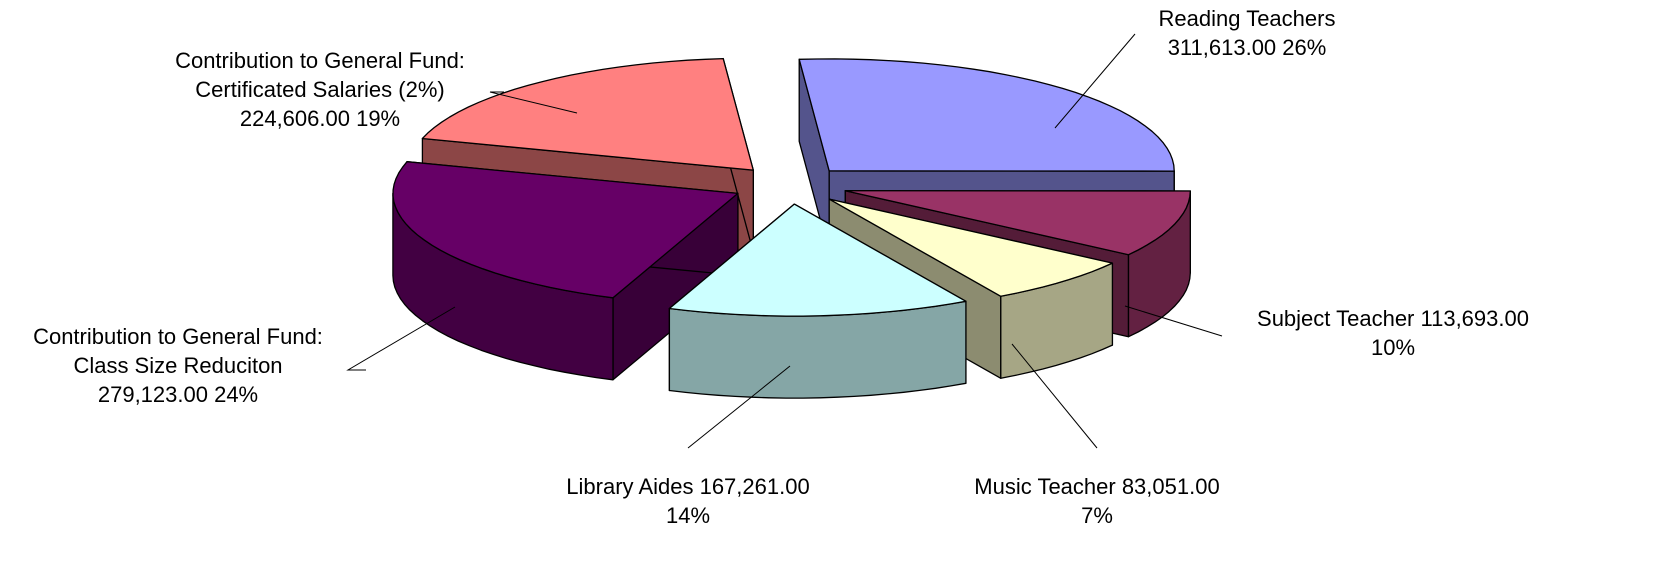  What do you see at coordinates (1054, 396) in the screenshot?
I see `leader-line-music-teacher` at bounding box center [1054, 396].